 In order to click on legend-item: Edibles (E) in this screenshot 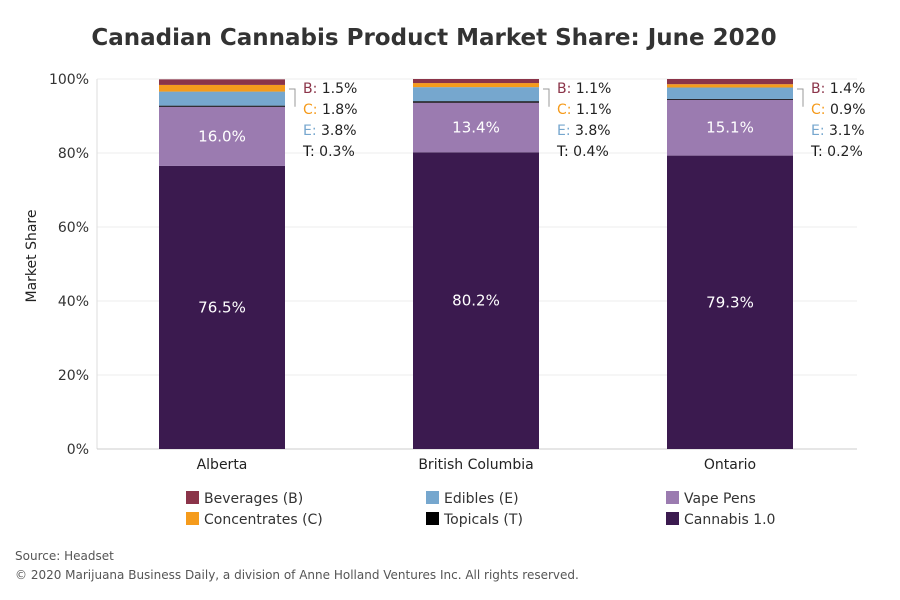, I will do `click(472, 499)`.